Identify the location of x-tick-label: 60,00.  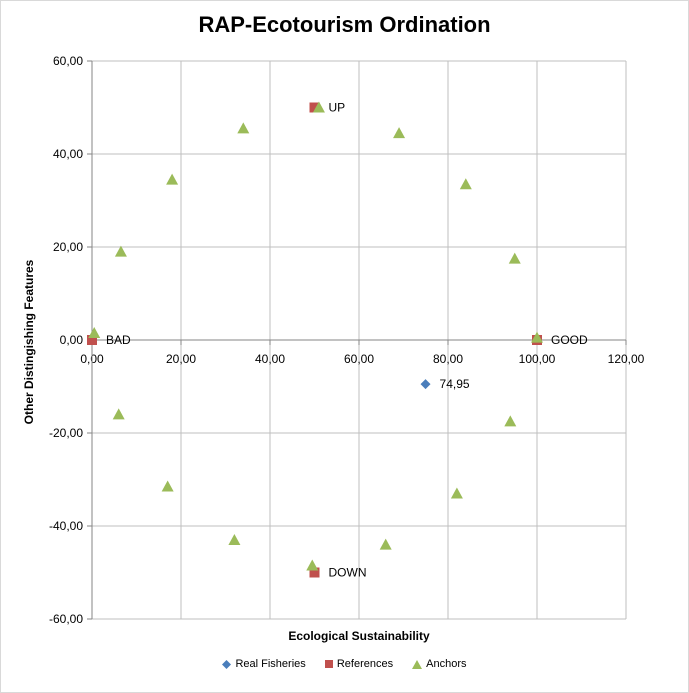
(359, 359).